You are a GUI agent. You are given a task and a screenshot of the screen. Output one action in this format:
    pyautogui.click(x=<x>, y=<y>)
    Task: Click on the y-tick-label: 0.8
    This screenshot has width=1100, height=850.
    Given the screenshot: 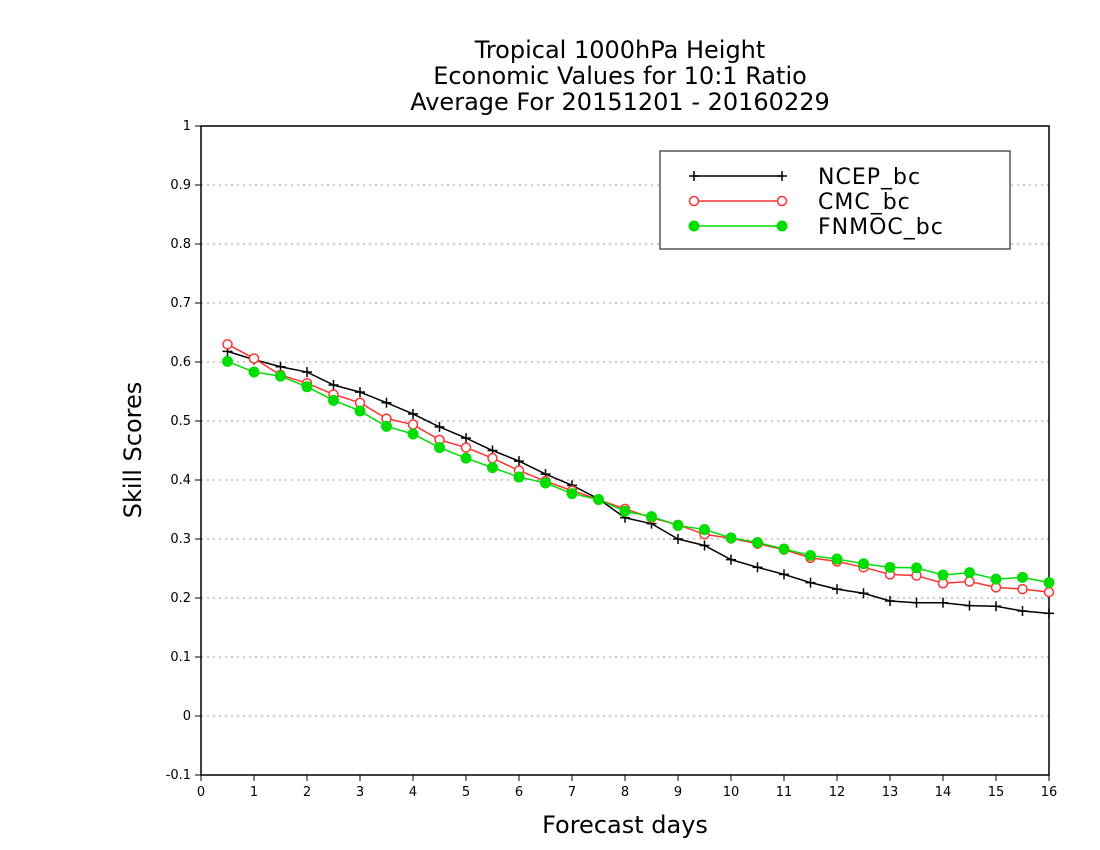 What is the action you would take?
    pyautogui.click(x=180, y=244)
    